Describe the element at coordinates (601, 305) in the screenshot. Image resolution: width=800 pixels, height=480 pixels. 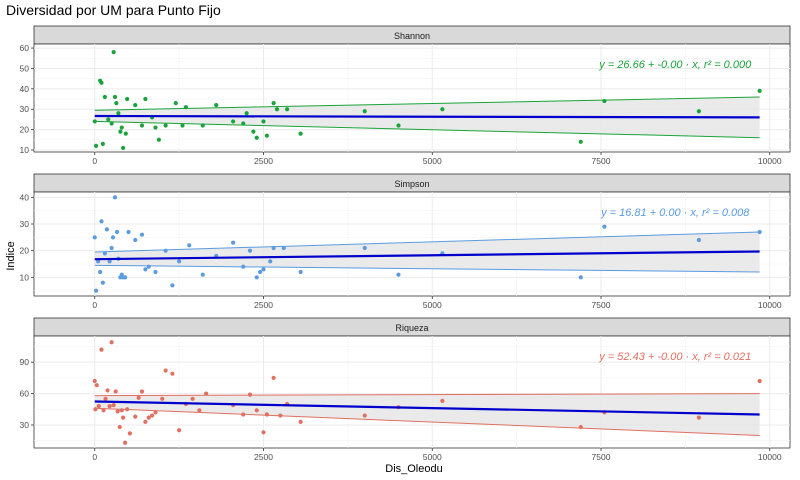
I see `x-tick-label: 7500` at that location.